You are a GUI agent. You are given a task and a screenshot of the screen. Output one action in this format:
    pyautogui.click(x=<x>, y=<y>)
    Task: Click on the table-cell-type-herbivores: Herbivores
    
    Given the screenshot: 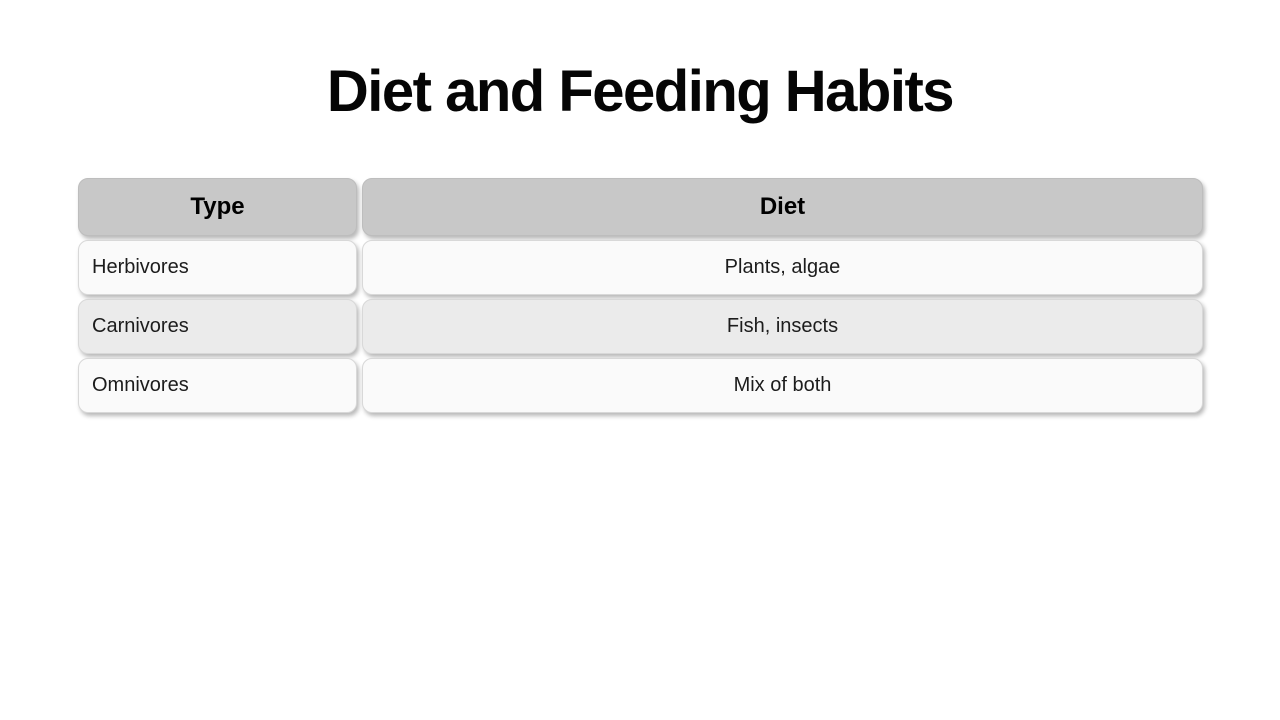 What is the action you would take?
    pyautogui.click(x=217, y=267)
    